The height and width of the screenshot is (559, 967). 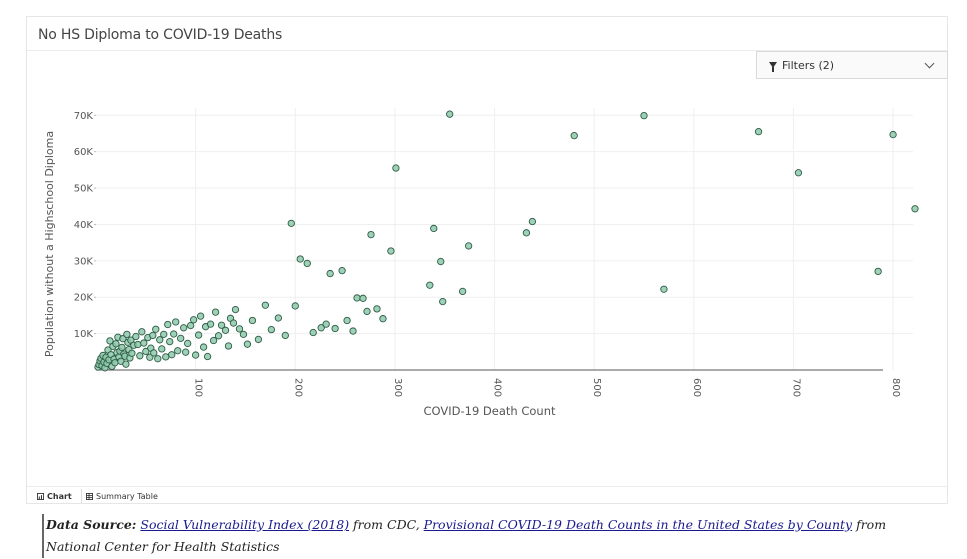 I want to click on filters-label: Filters (2), so click(x=808, y=65).